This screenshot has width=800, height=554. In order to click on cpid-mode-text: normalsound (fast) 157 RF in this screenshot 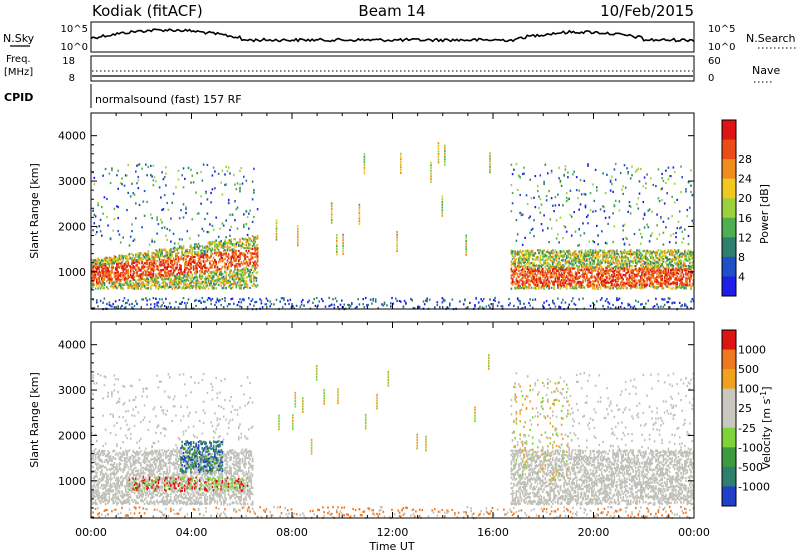, I will do `click(168, 99)`.